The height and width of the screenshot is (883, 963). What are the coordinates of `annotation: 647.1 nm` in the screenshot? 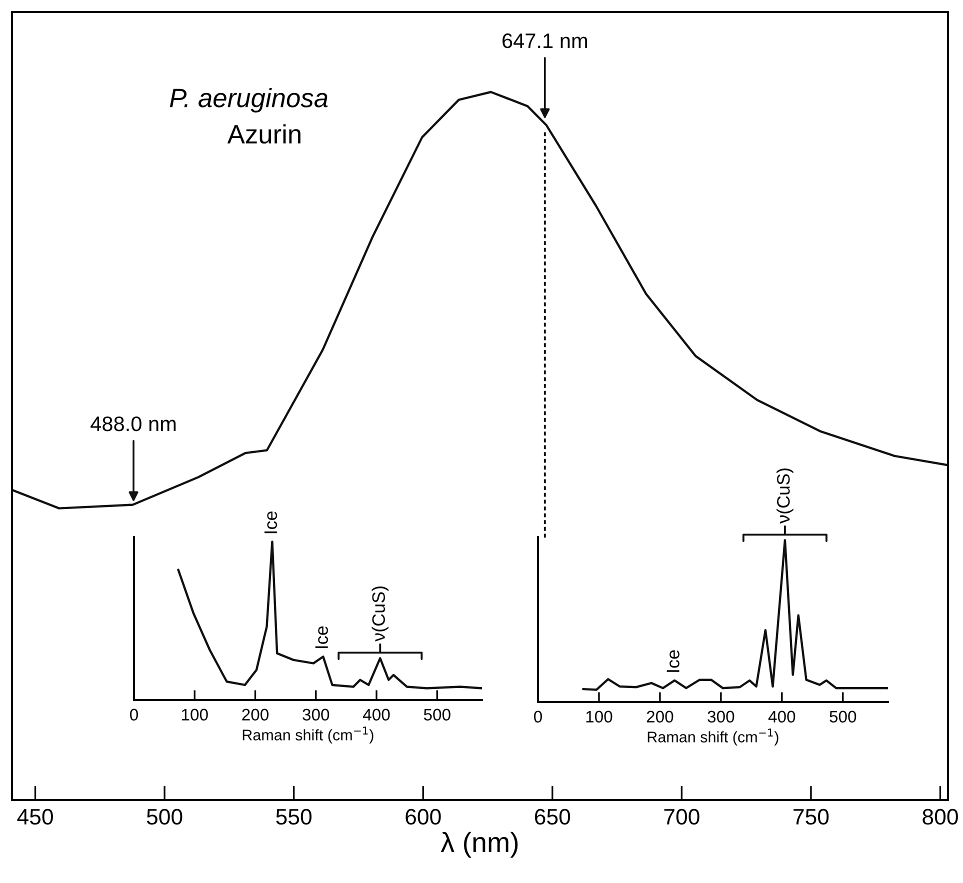 It's located at (544, 40).